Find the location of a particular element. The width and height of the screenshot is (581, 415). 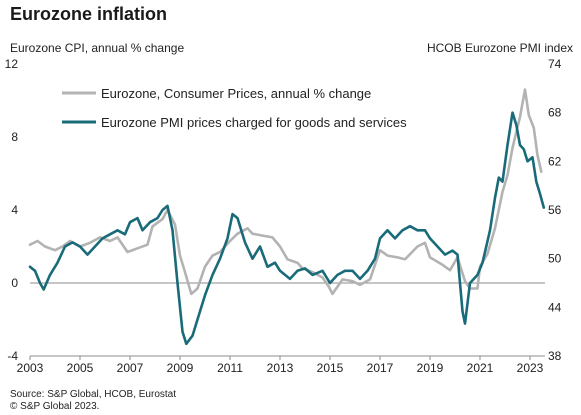

y-left-tick-label: 4 is located at coordinates (14, 210).